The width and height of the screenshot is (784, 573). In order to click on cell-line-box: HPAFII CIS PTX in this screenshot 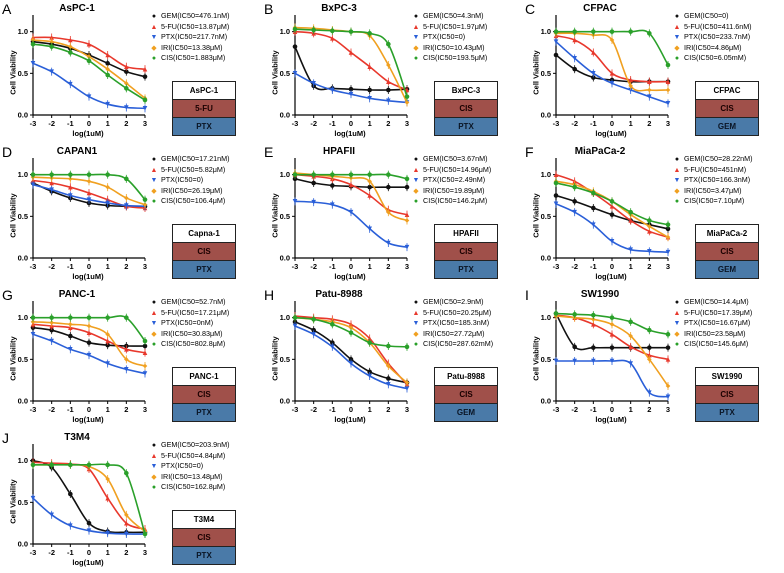, I will do `click(466, 251)`.